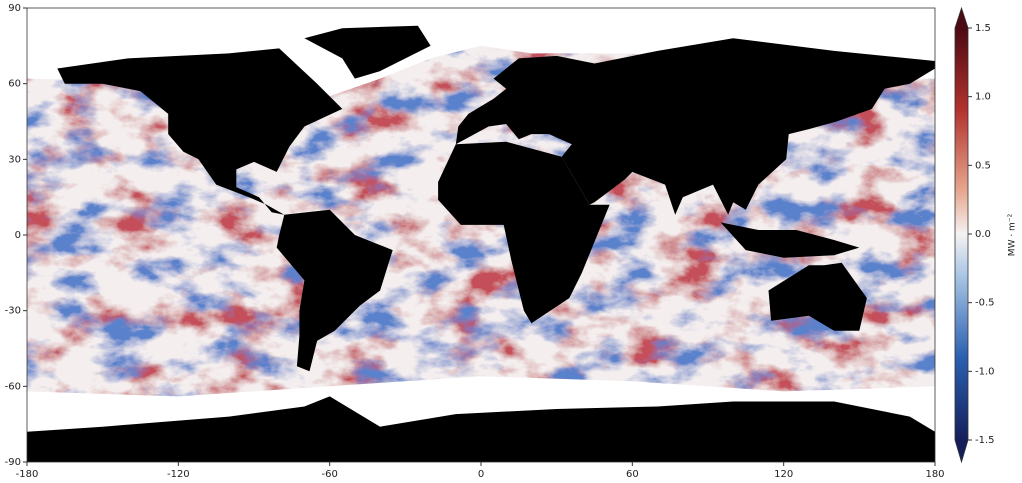 The image size is (1022, 483). I want to click on x-tick-label: -180, so click(27, 474).